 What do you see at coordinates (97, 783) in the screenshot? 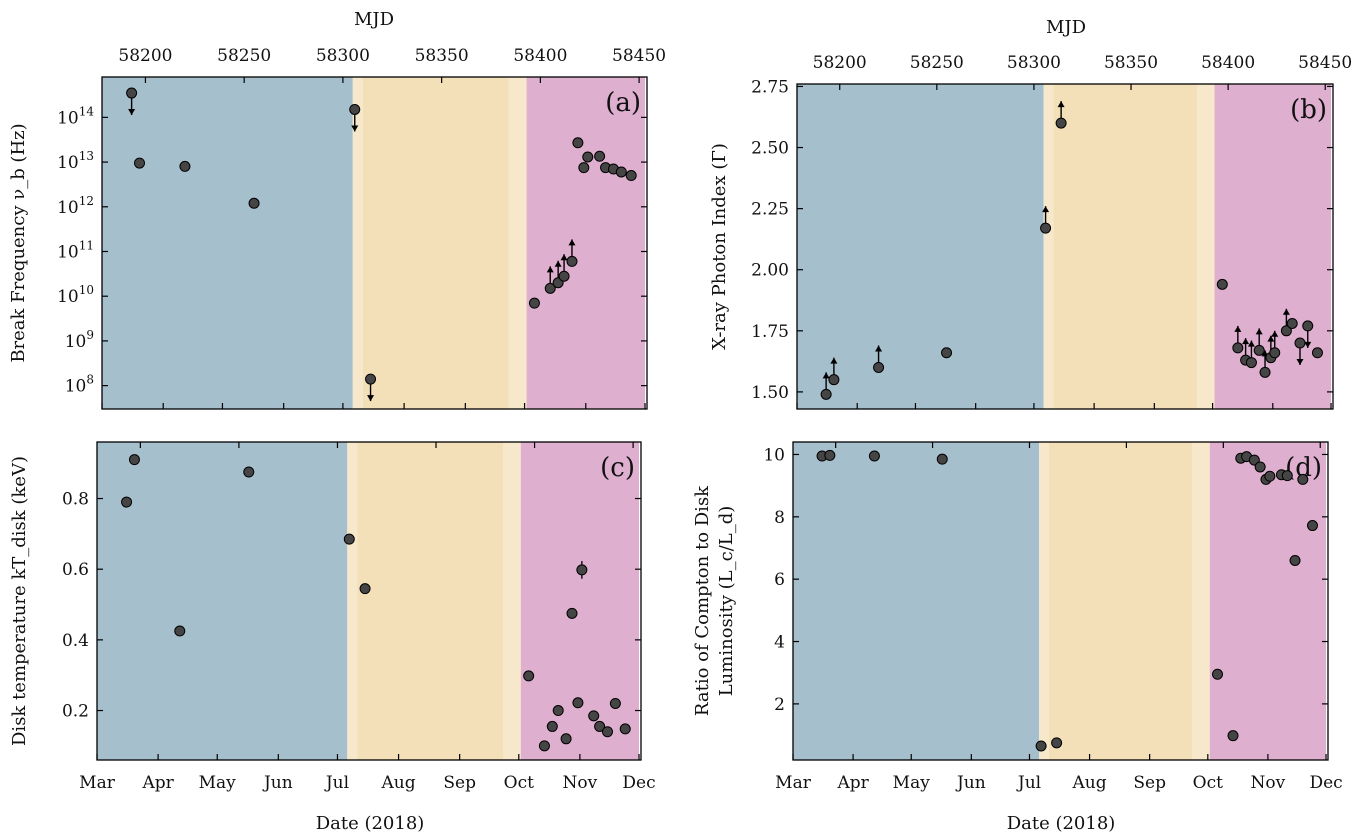
I see `month-tick-label: Mar` at bounding box center [97, 783].